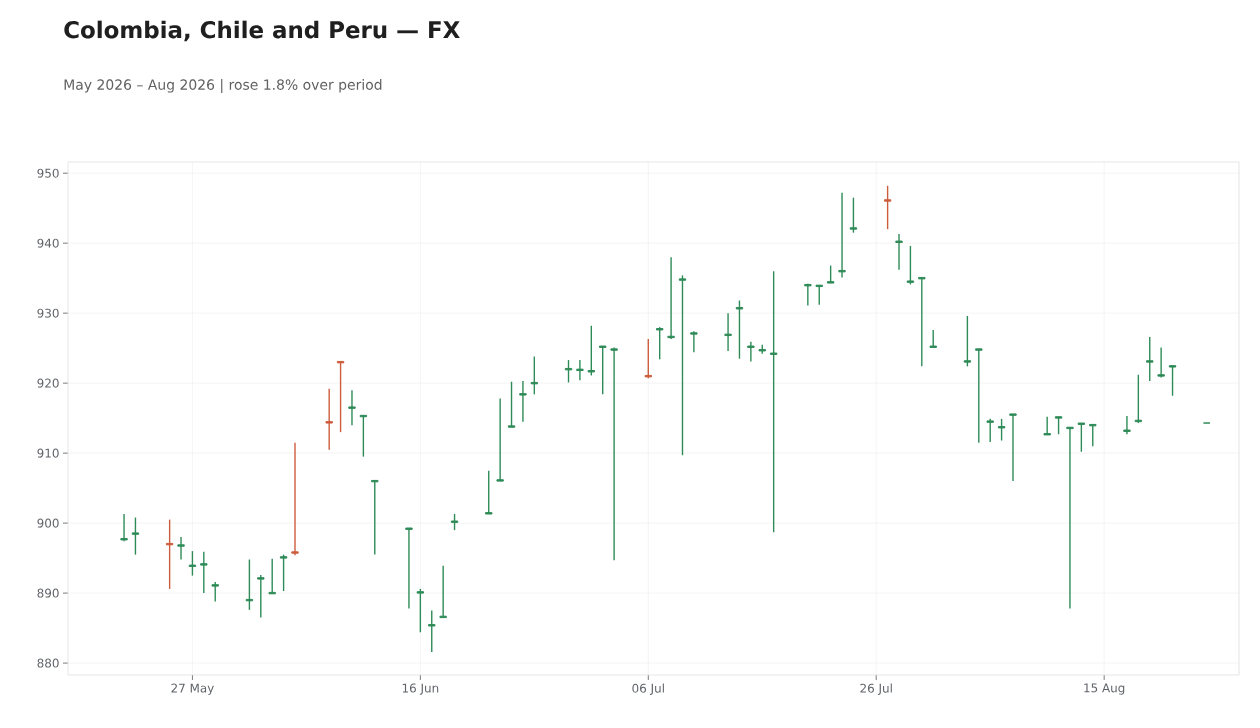 The width and height of the screenshot is (1260, 728). What do you see at coordinates (48, 663) in the screenshot?
I see `y-tick-label: 880` at bounding box center [48, 663].